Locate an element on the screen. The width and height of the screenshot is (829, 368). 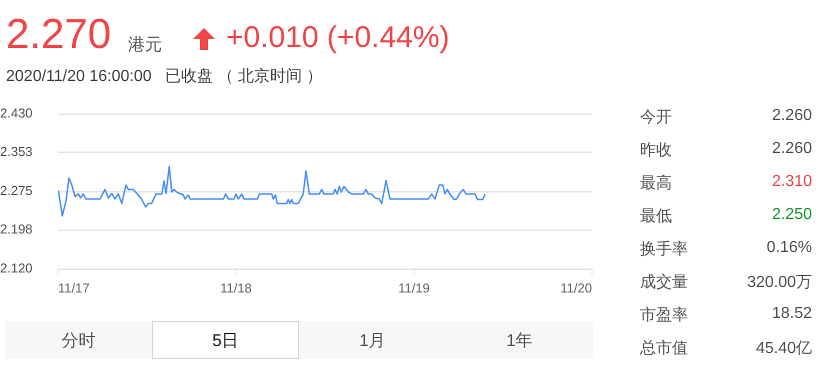
x-tick-label: 11/20 is located at coordinates (576, 288).